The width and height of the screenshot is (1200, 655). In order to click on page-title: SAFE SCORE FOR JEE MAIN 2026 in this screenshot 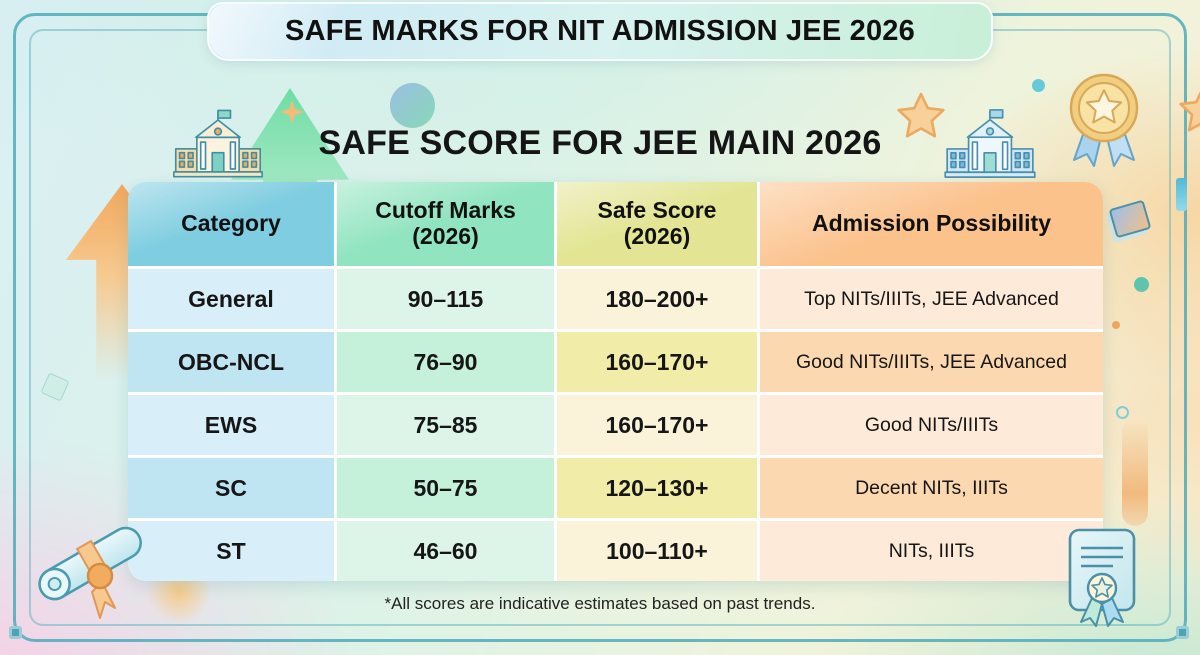, I will do `click(600, 143)`.